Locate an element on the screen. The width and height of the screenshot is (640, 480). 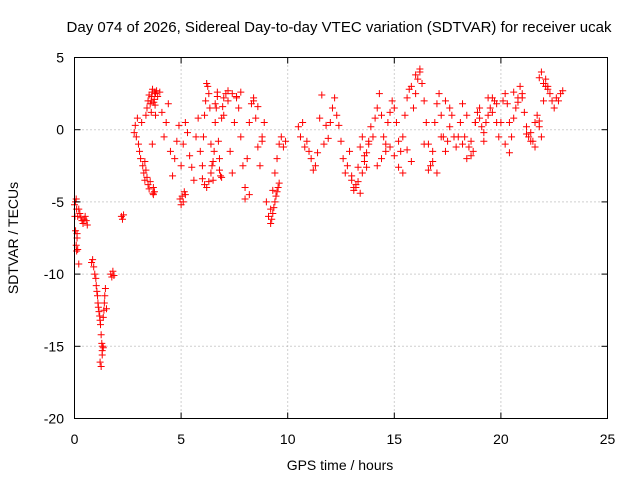
y-tick-label: -10 is located at coordinates (54, 274).